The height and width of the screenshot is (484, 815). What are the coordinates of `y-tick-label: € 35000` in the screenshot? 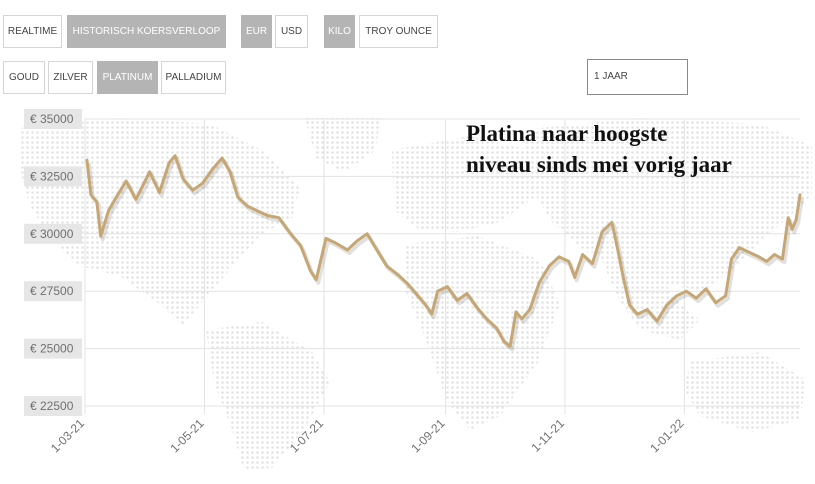 It's located at (52, 119).